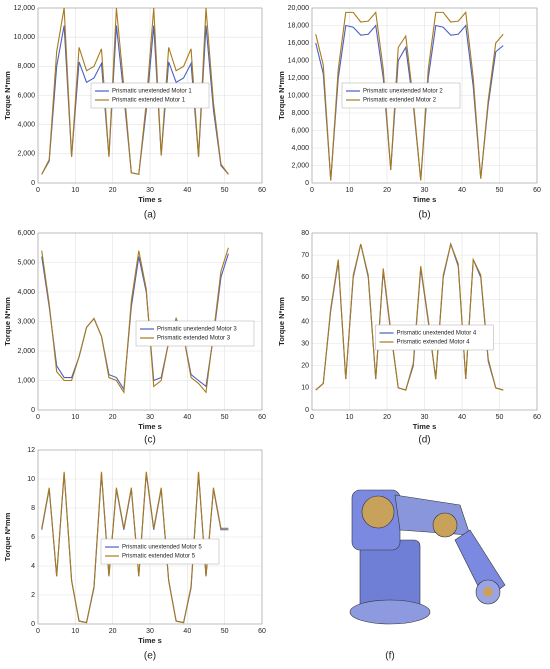 This screenshot has width=550, height=669. What do you see at coordinates (305, 299) in the screenshot?
I see `y-tick-label: 50` at bounding box center [305, 299].